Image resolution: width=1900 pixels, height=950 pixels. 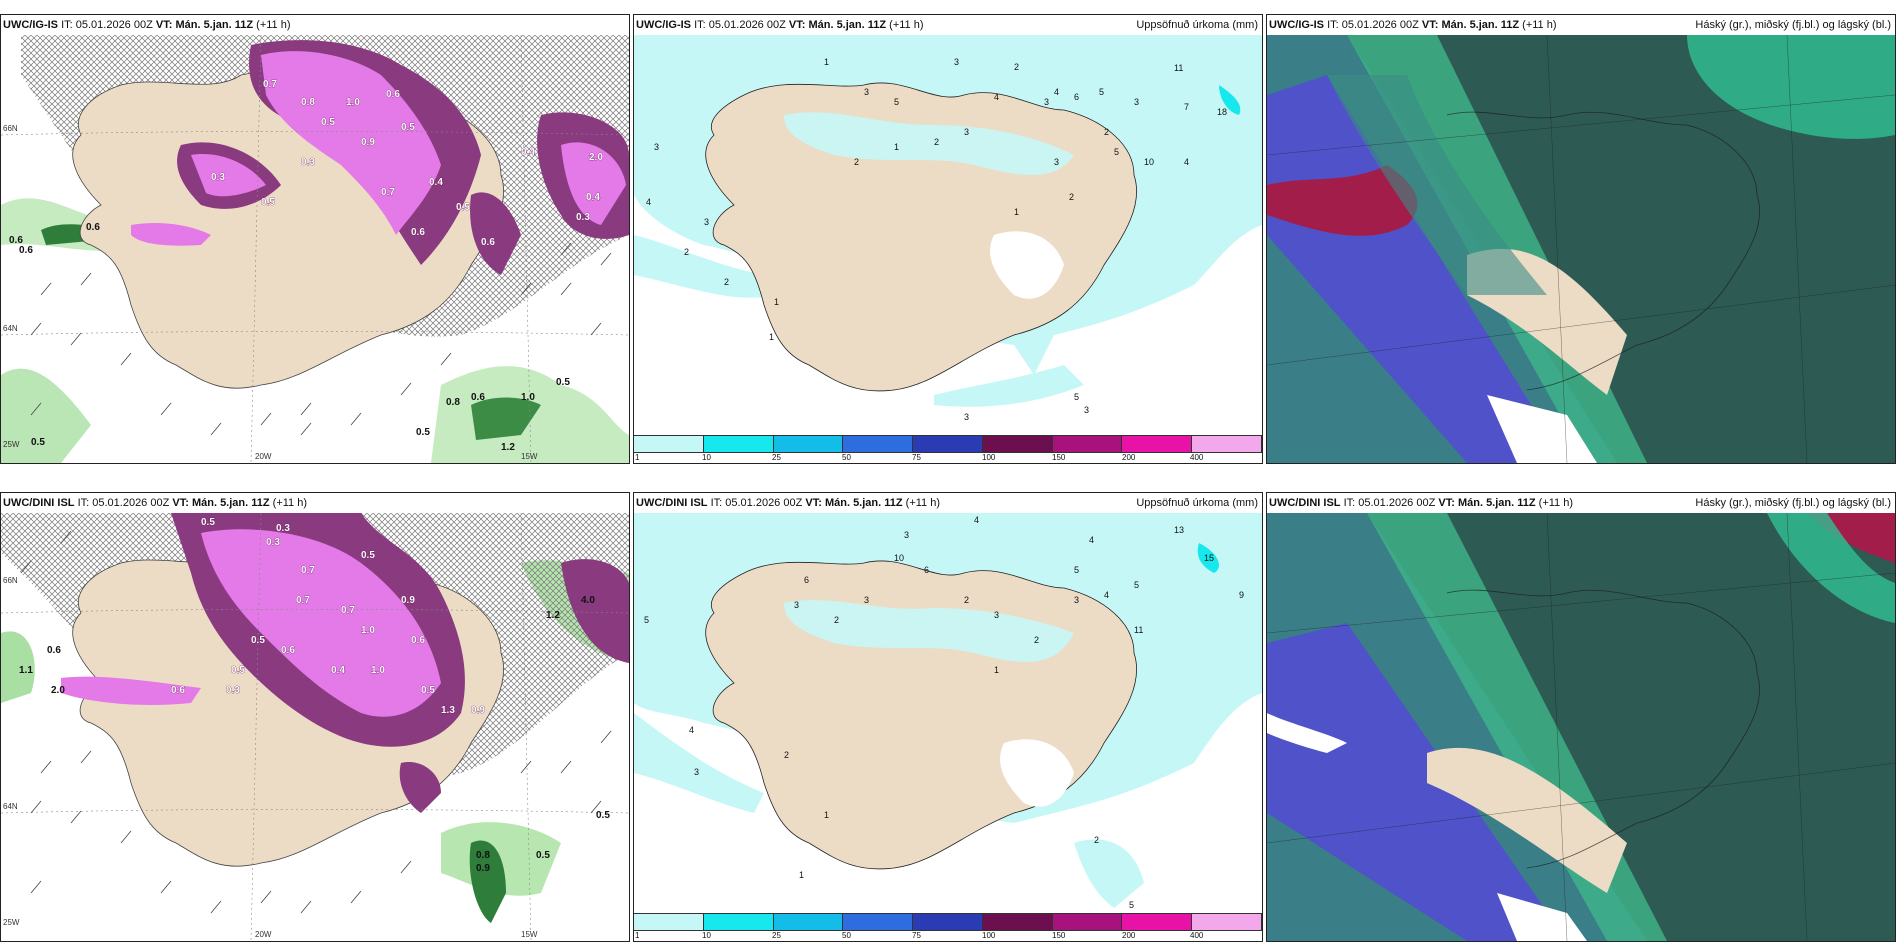 What do you see at coordinates (1527, 820) in the screenshot?
I see `clear-land-area` at bounding box center [1527, 820].